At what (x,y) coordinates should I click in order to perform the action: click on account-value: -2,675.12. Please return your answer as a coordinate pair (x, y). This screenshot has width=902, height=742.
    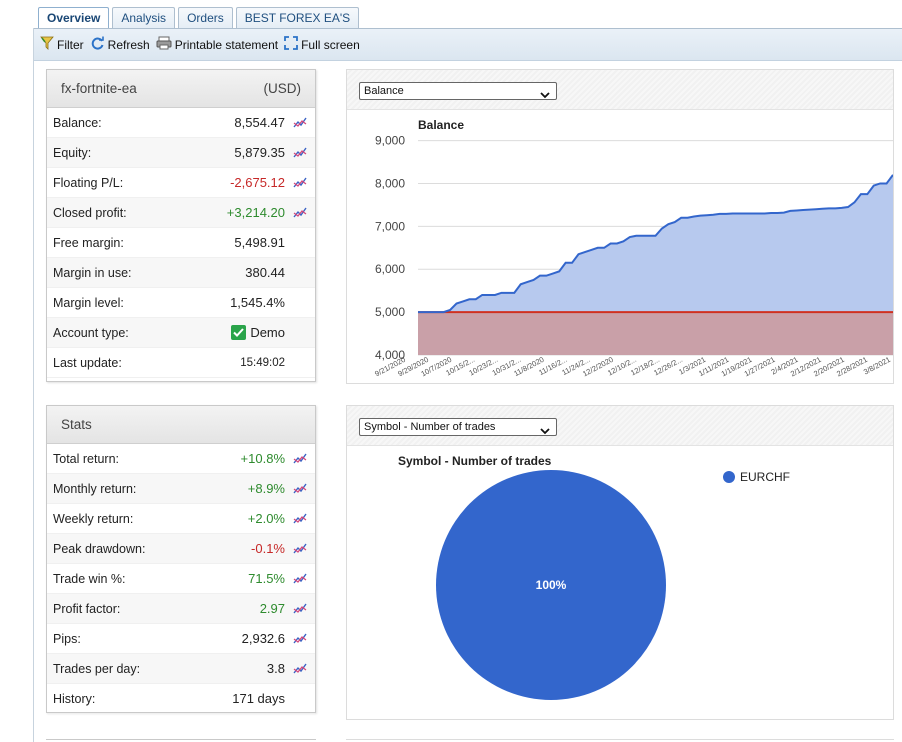
    Looking at the image, I should click on (257, 182).